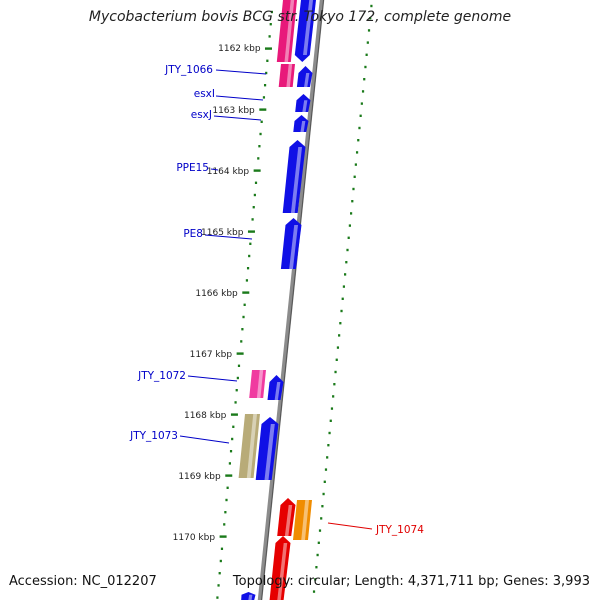 This screenshot has width=600, height=604. I want to click on kbp-tick-label: 1170 kbp, so click(194, 538).